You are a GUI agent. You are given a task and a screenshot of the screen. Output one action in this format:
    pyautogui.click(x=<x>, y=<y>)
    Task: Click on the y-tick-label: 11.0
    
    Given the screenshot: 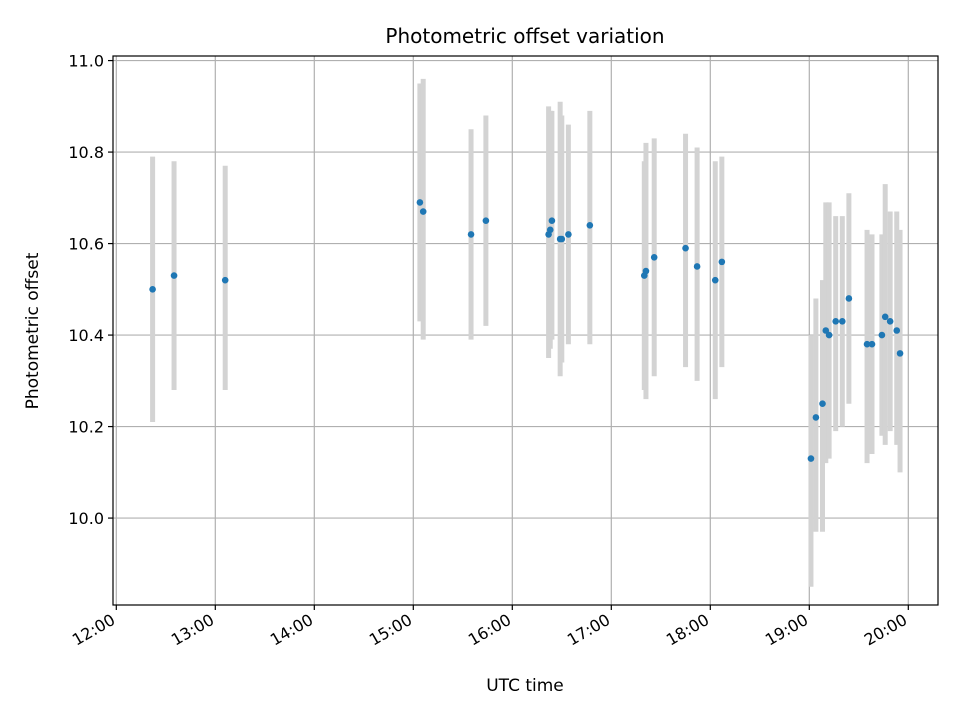 What is the action you would take?
    pyautogui.click(x=86, y=61)
    